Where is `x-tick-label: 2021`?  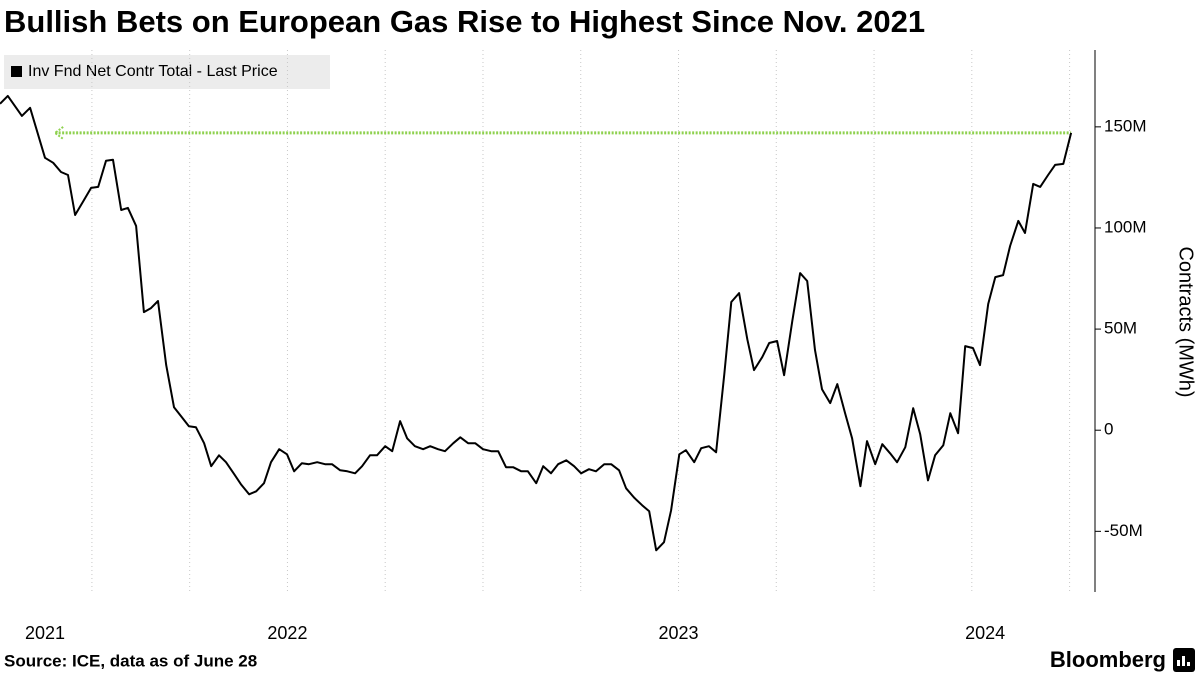 x-tick-label: 2021 is located at coordinates (45, 633).